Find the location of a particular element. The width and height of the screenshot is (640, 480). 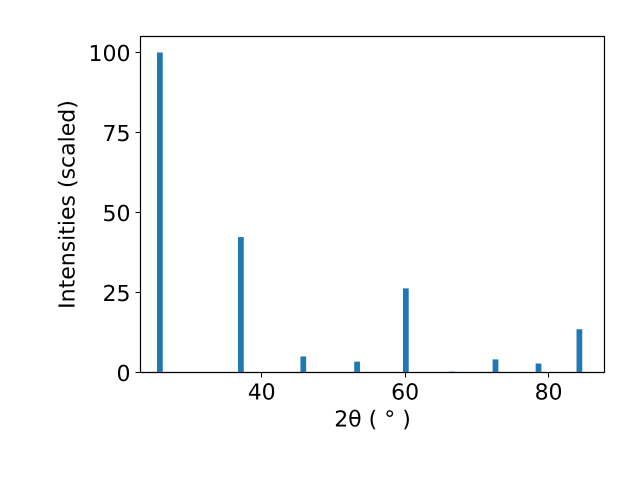

x-tick-label: 60 is located at coordinates (405, 393).